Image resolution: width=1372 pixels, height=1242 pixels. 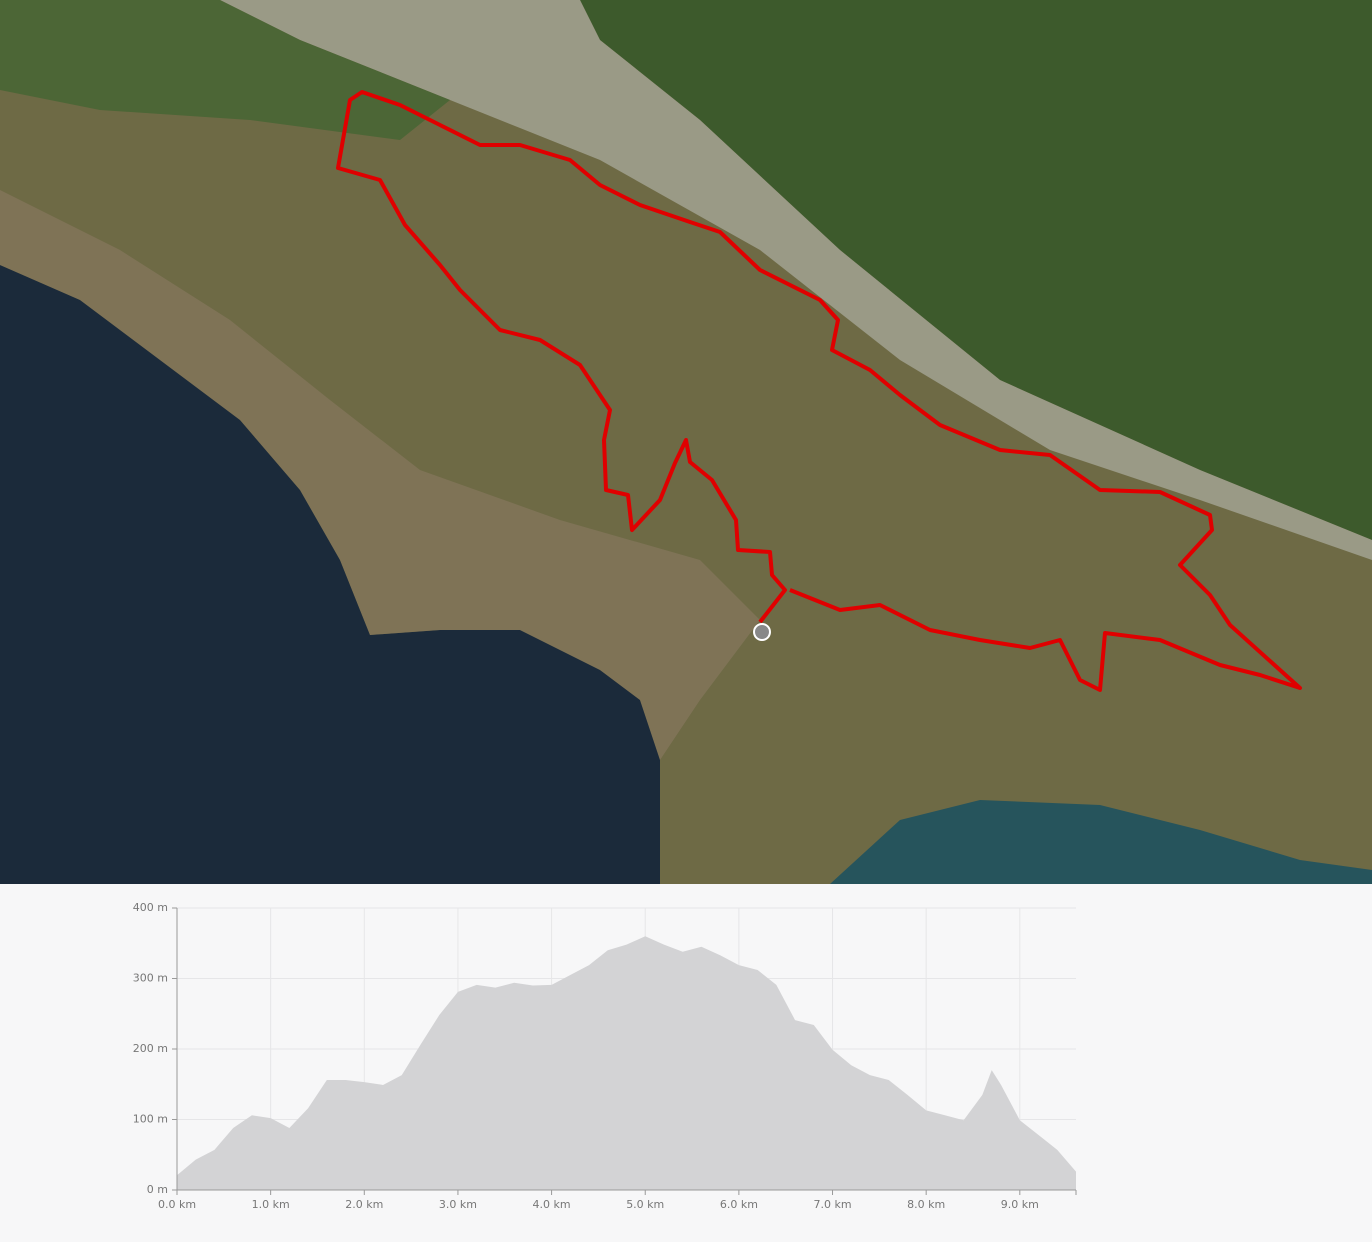 I want to click on x-tick-label: 4.0 km, so click(x=552, y=1204).